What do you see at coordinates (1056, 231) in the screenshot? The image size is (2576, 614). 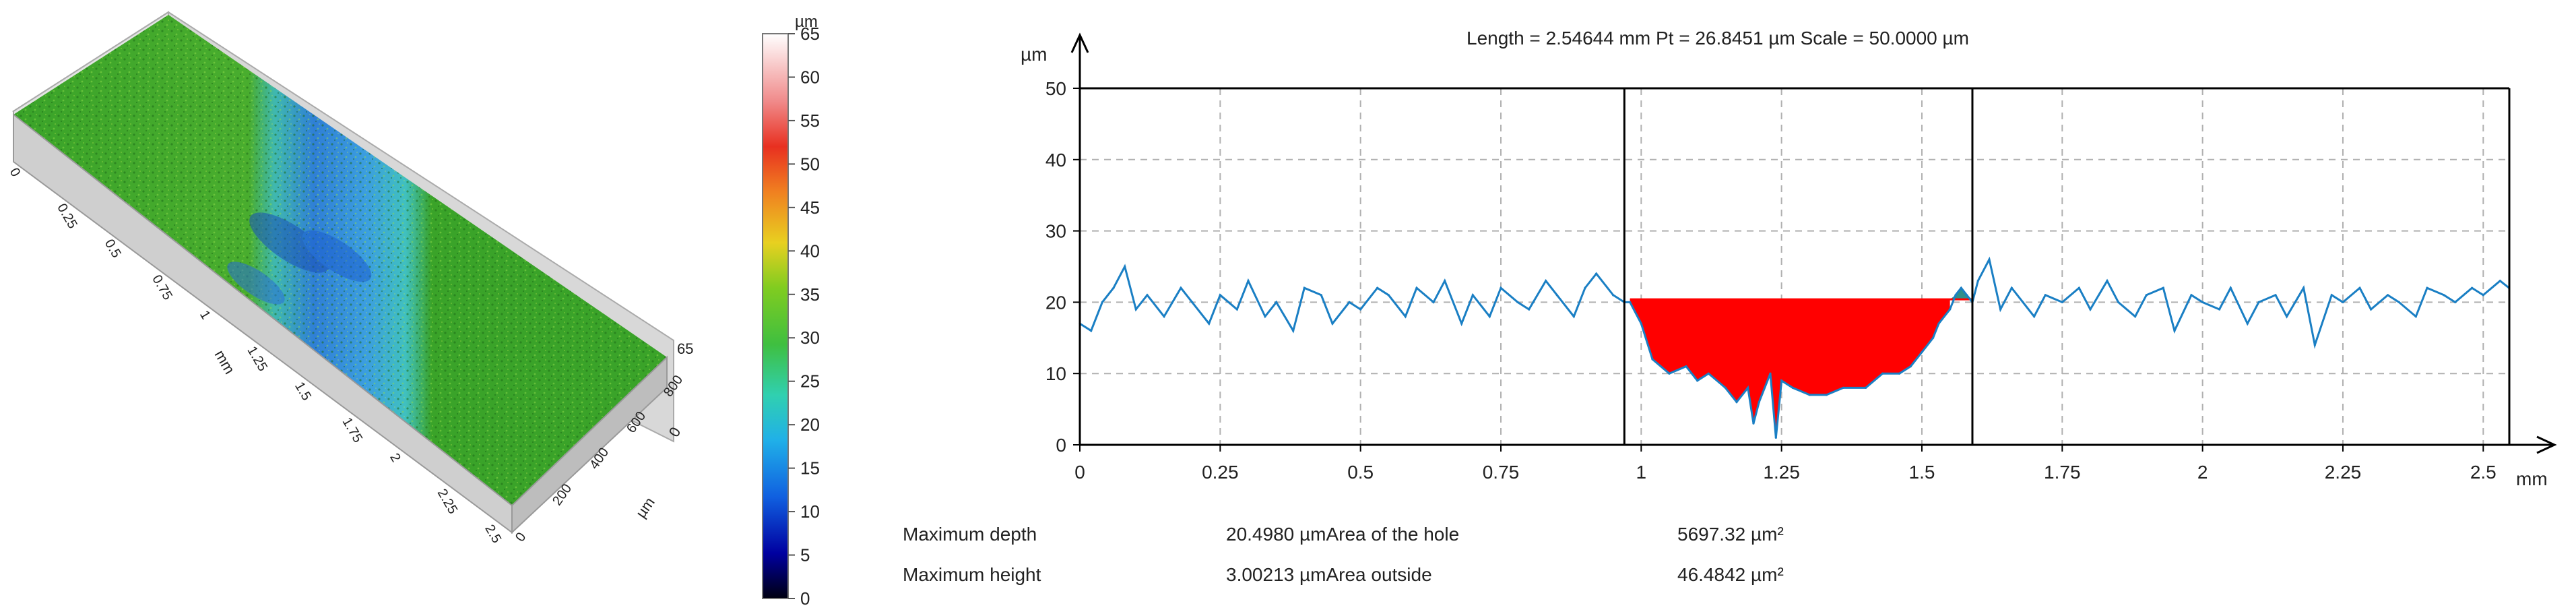 I see `y-tick-label-3: 30` at bounding box center [1056, 231].